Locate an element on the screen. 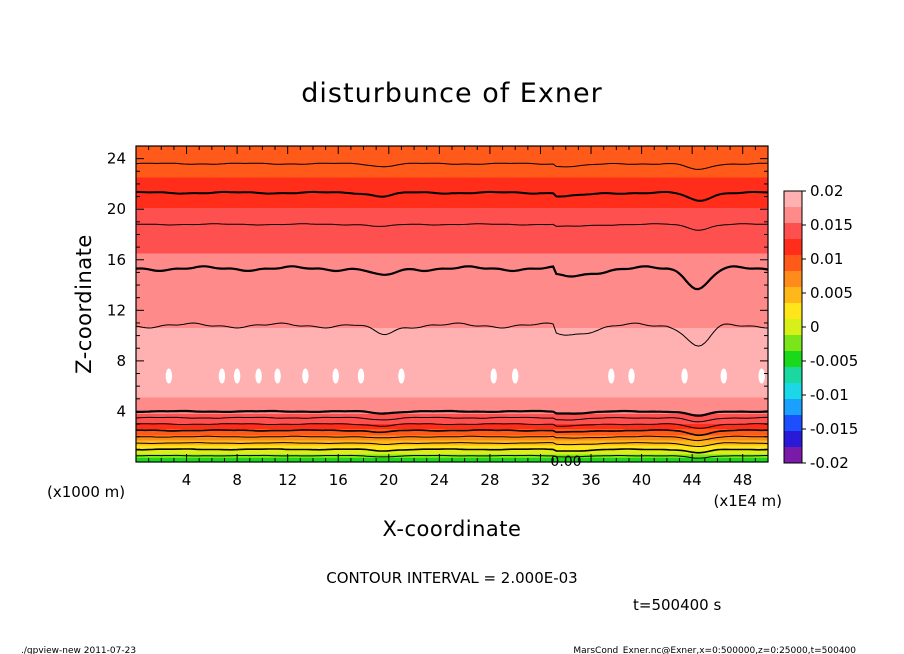 This screenshot has width=904, height=654. colorbar-label: 0 is located at coordinates (815, 327).